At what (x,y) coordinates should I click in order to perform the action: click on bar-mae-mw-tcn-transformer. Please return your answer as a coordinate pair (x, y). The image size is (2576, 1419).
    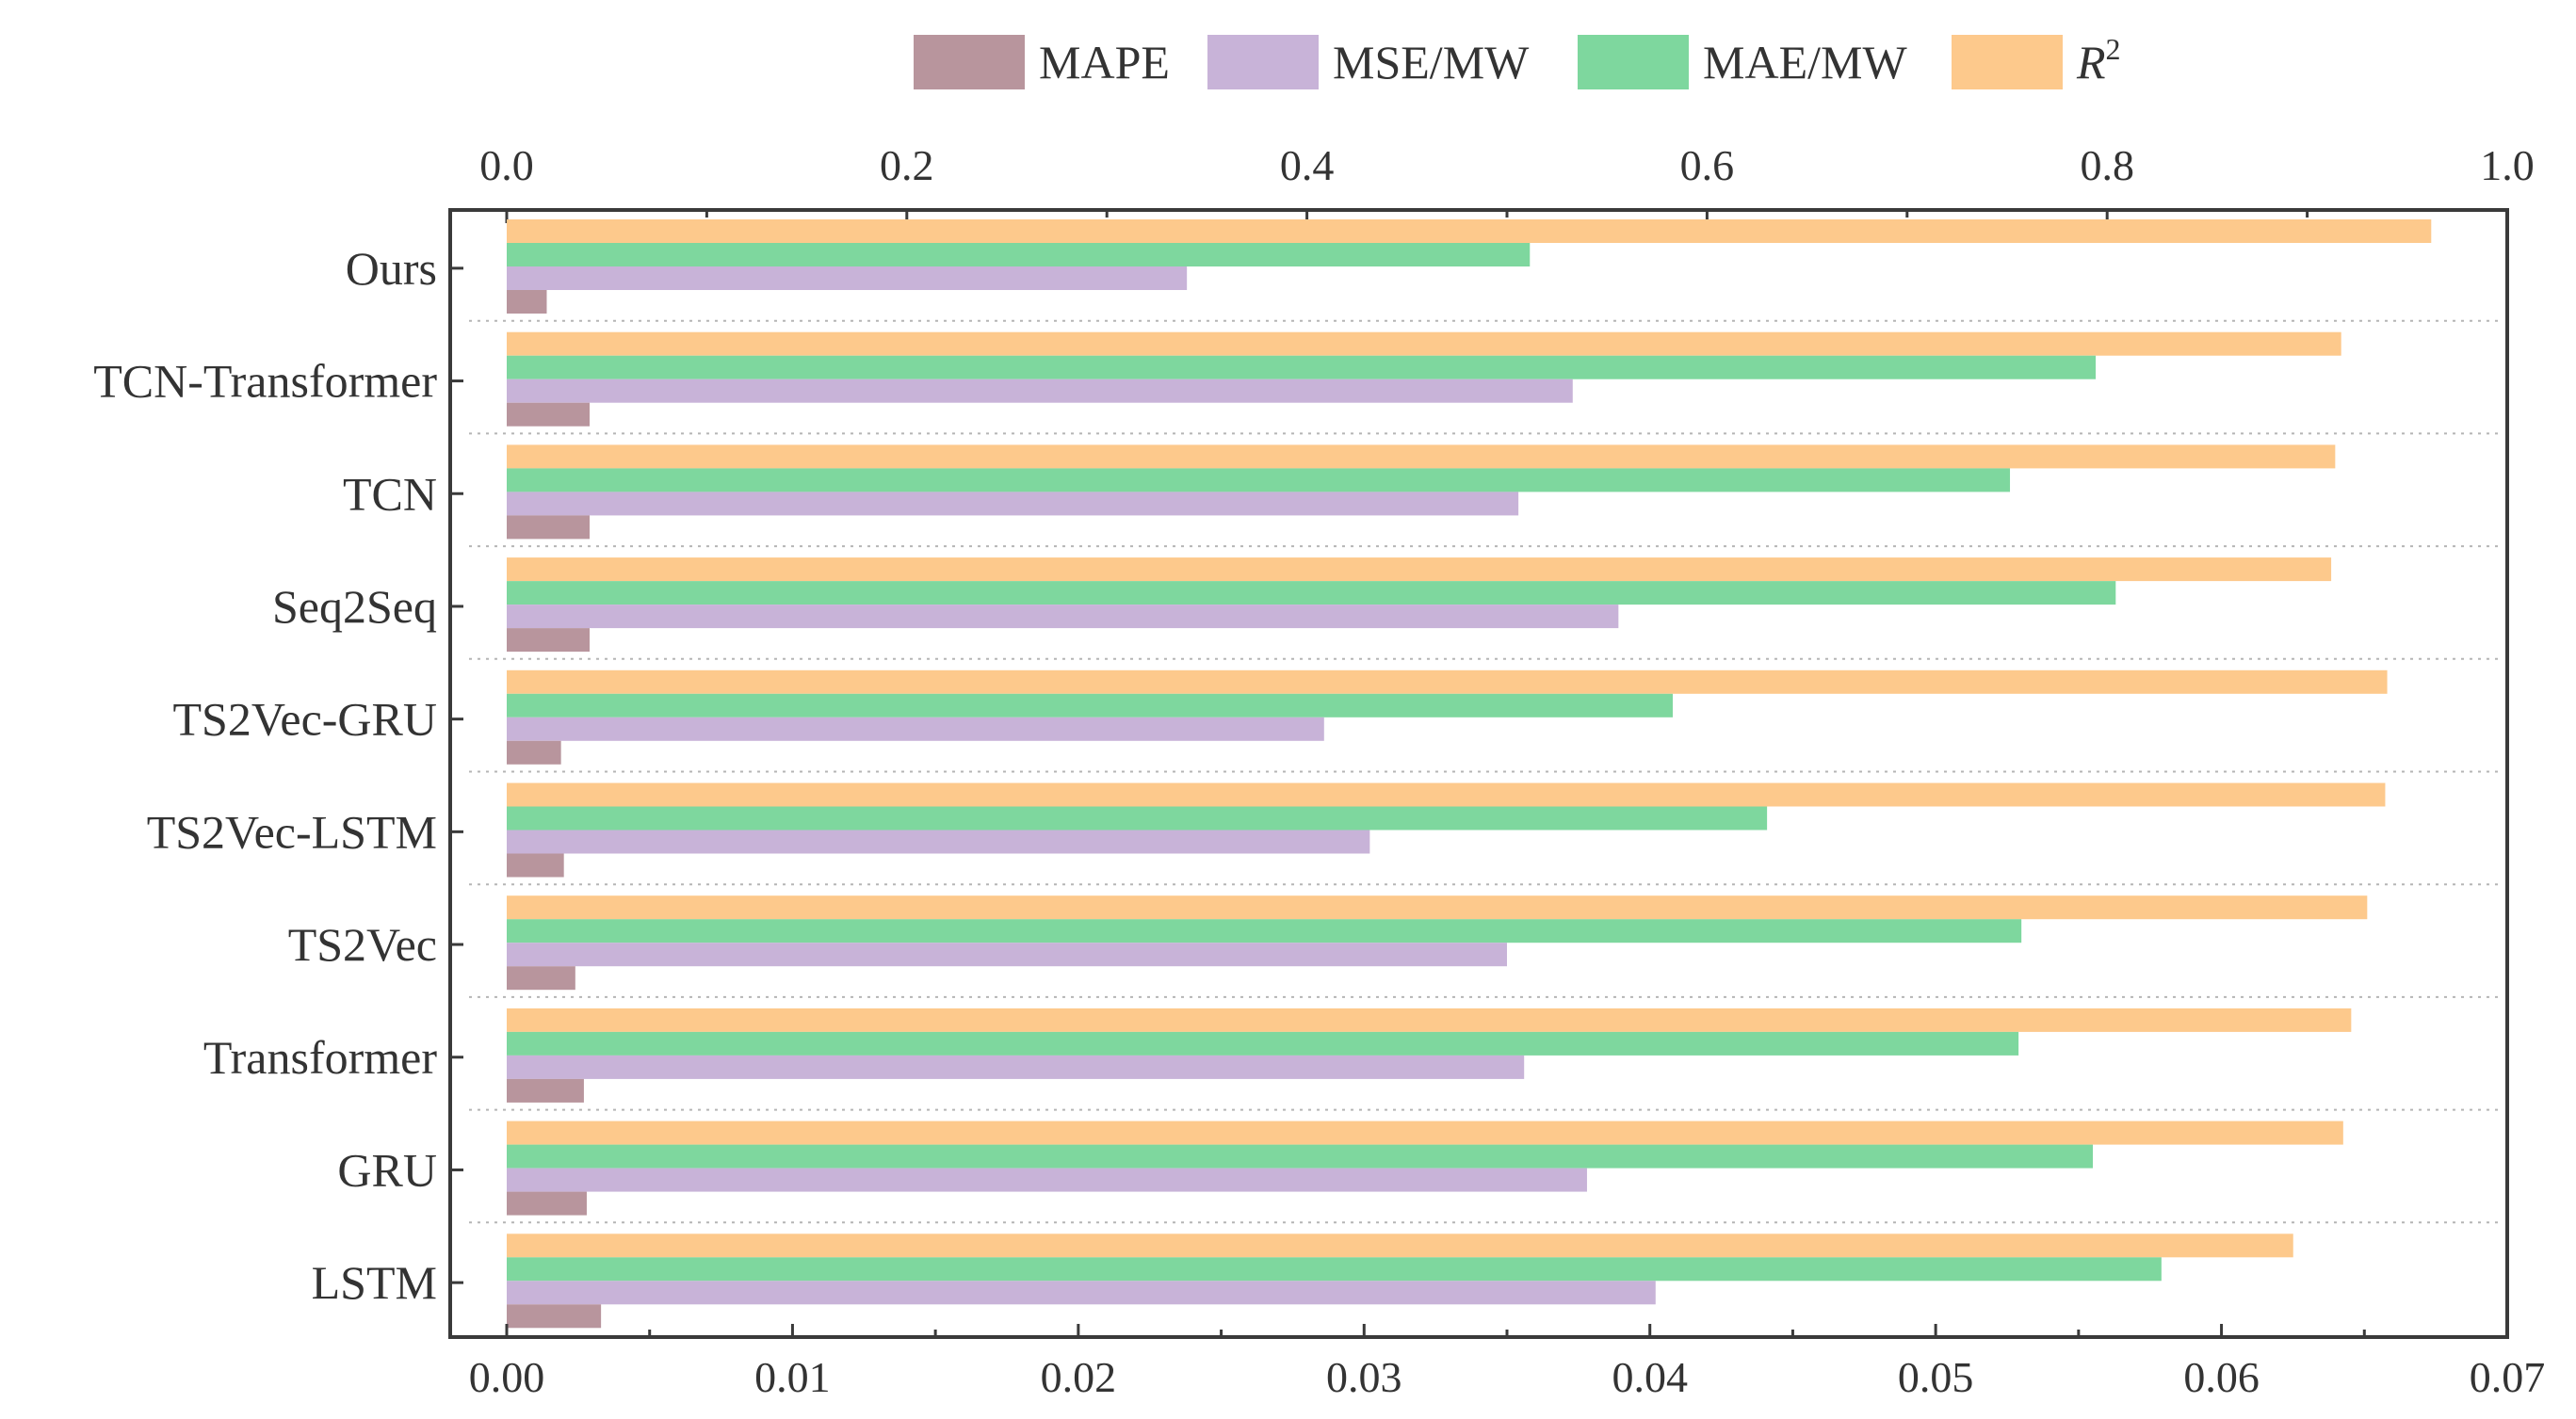
    Looking at the image, I should click on (1302, 367).